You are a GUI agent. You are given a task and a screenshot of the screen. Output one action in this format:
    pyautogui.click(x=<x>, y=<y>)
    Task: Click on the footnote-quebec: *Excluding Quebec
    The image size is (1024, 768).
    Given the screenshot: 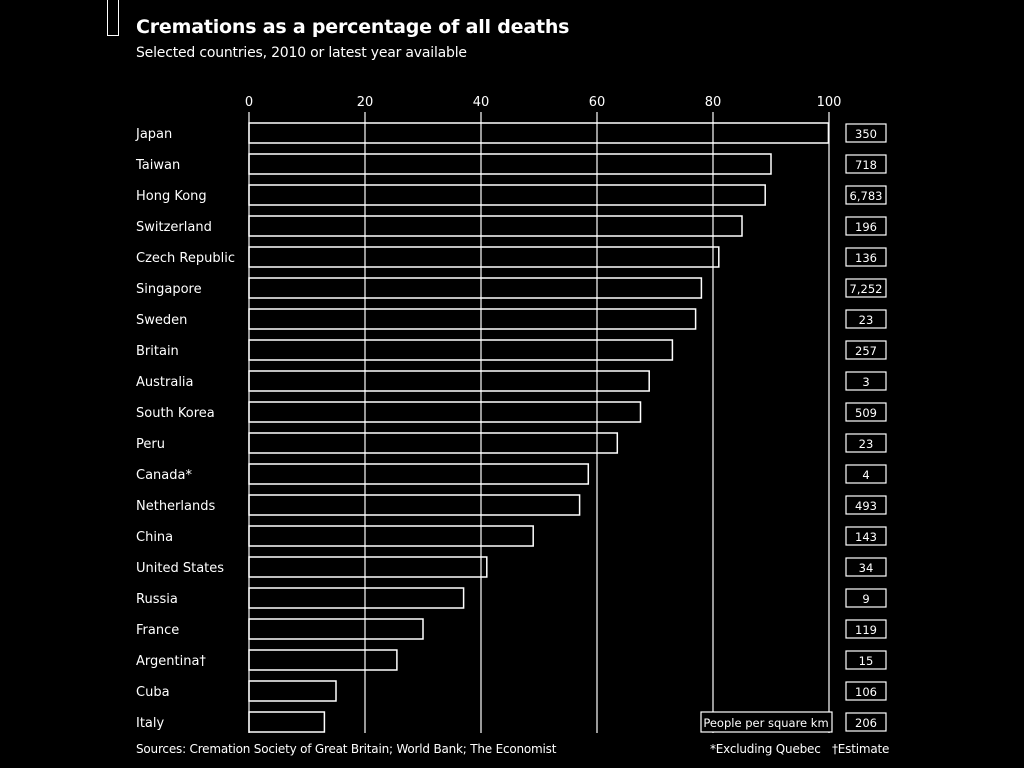 What is the action you would take?
    pyautogui.click(x=765, y=749)
    